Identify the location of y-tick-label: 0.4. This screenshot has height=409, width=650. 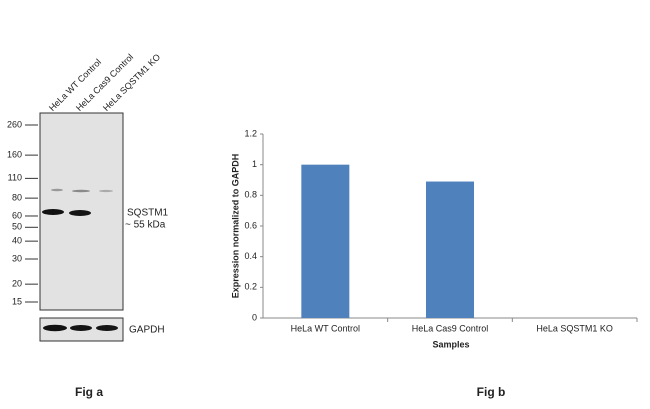
(250, 256).